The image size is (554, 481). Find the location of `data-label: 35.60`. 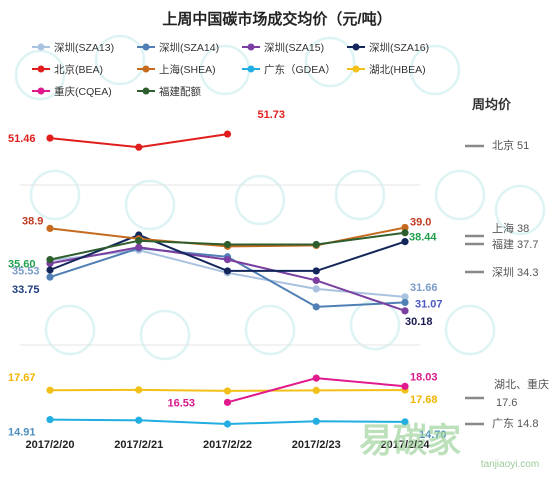

data-label: 35.60 is located at coordinates (22, 265).